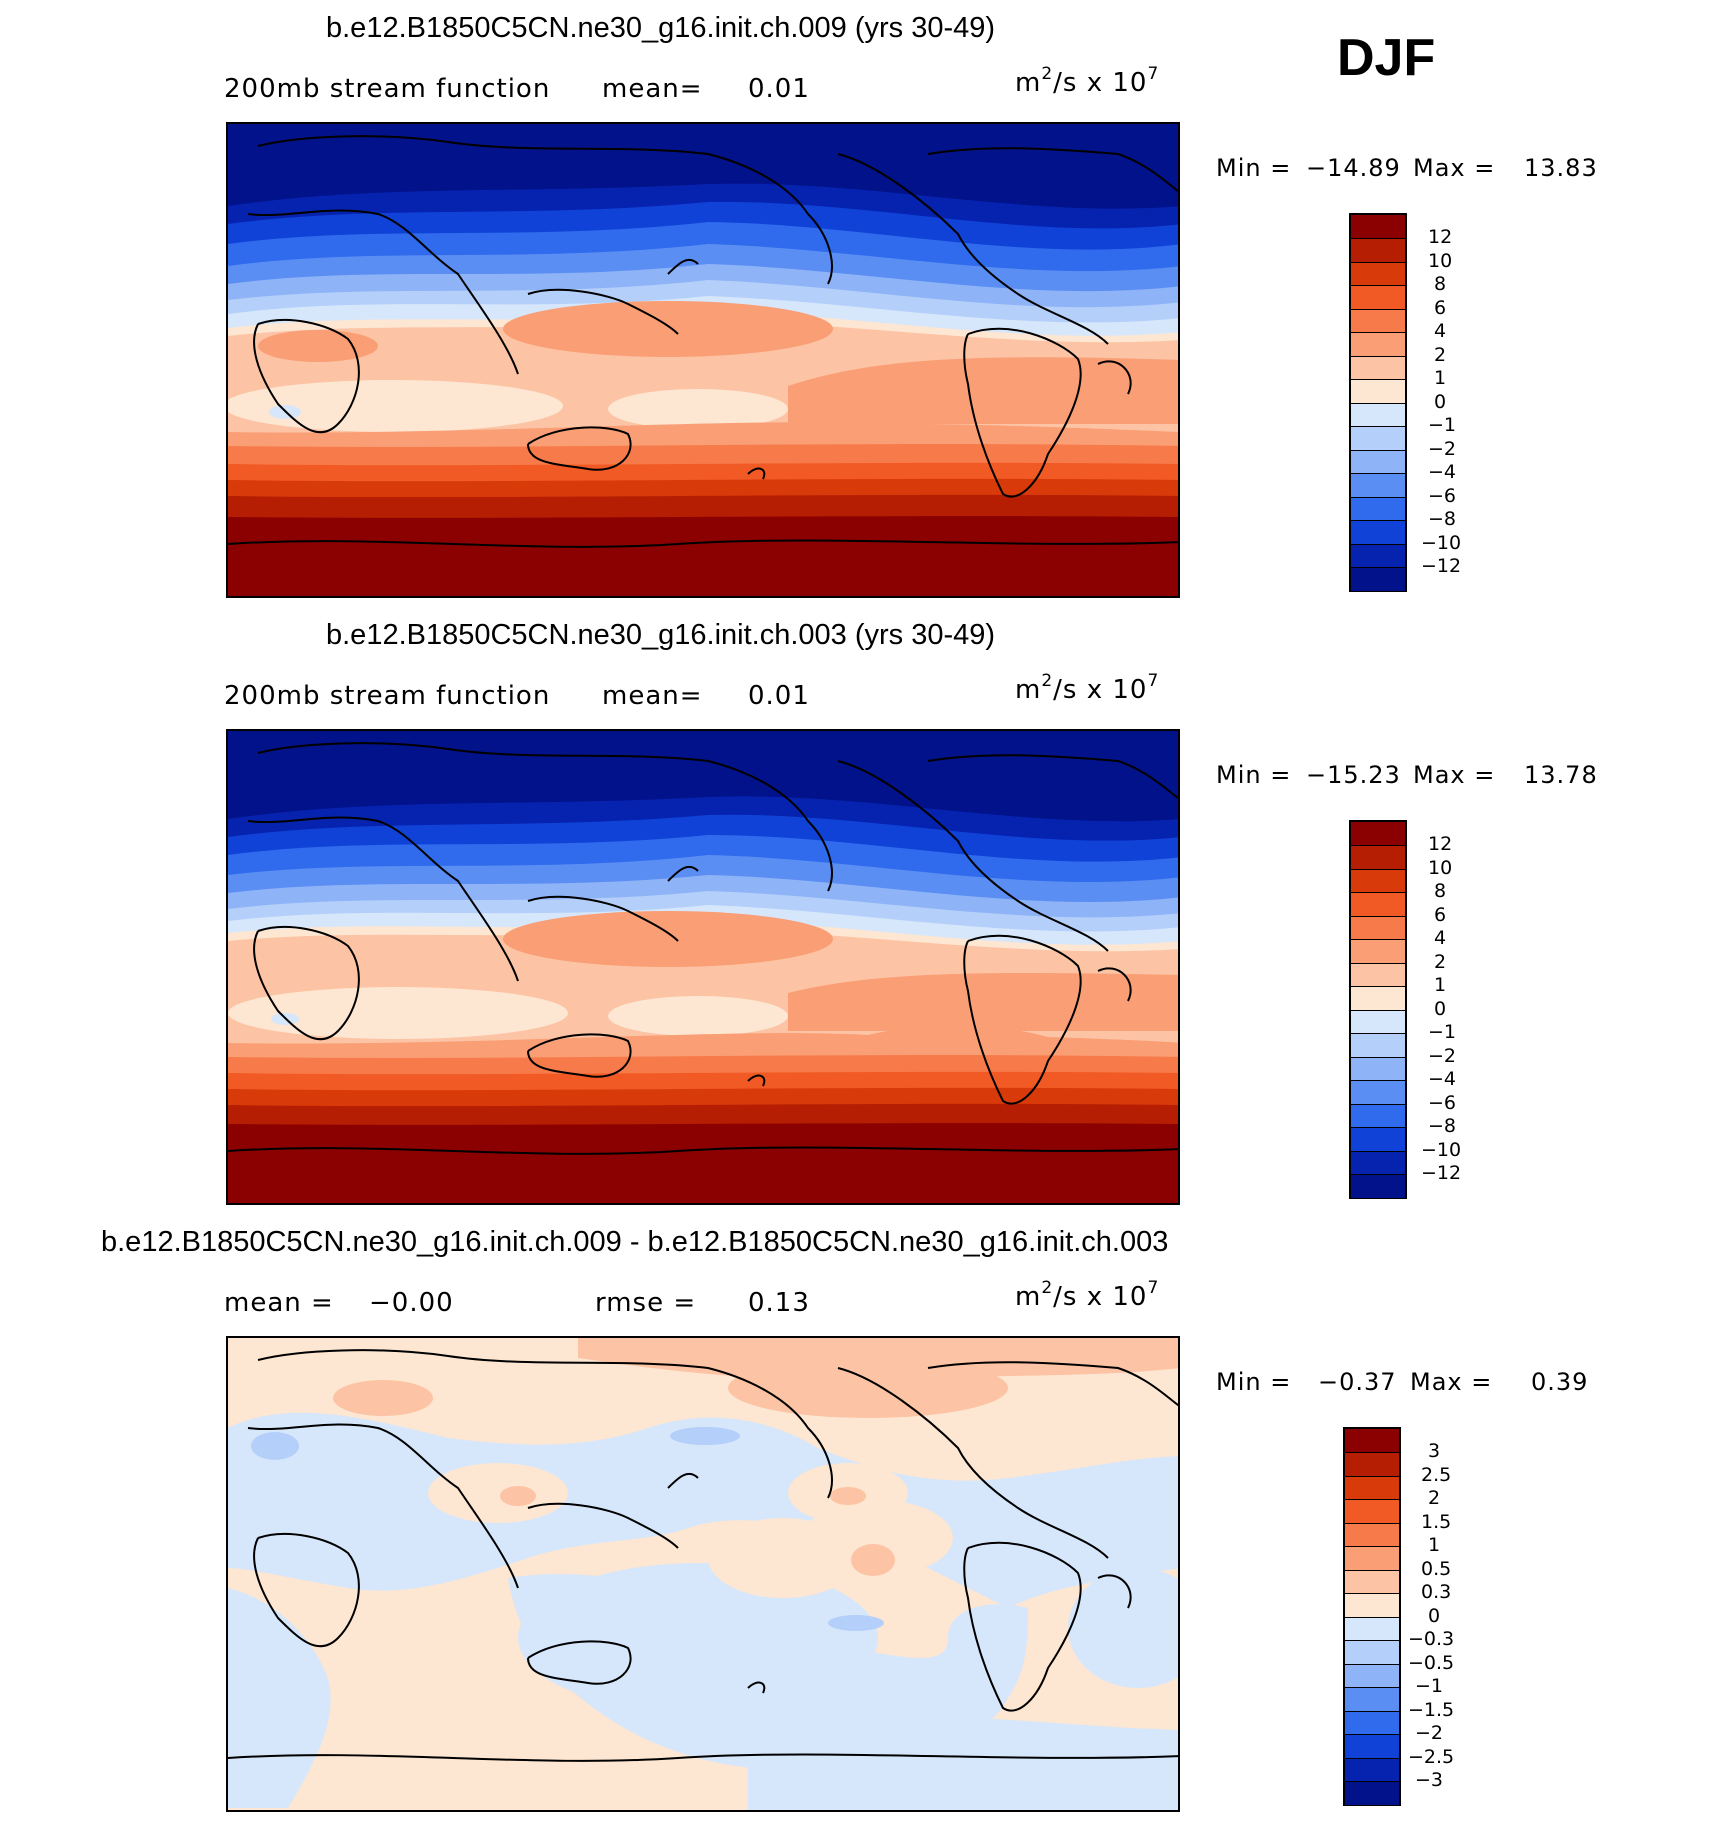  What do you see at coordinates (1454, 775) in the screenshot?
I see `panel-2-max-label: Max =` at bounding box center [1454, 775].